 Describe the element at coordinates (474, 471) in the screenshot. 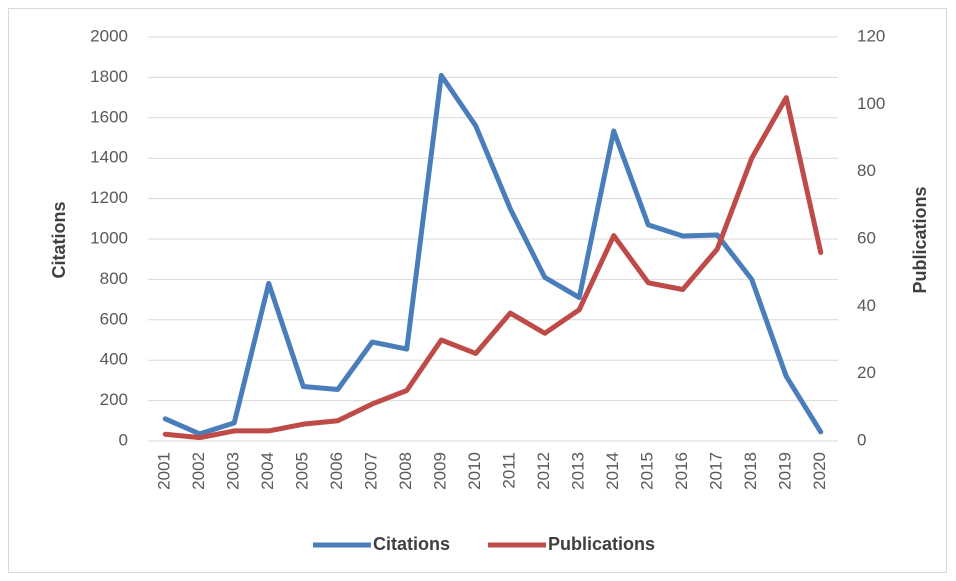

I see `x-tick-label: 2010` at that location.